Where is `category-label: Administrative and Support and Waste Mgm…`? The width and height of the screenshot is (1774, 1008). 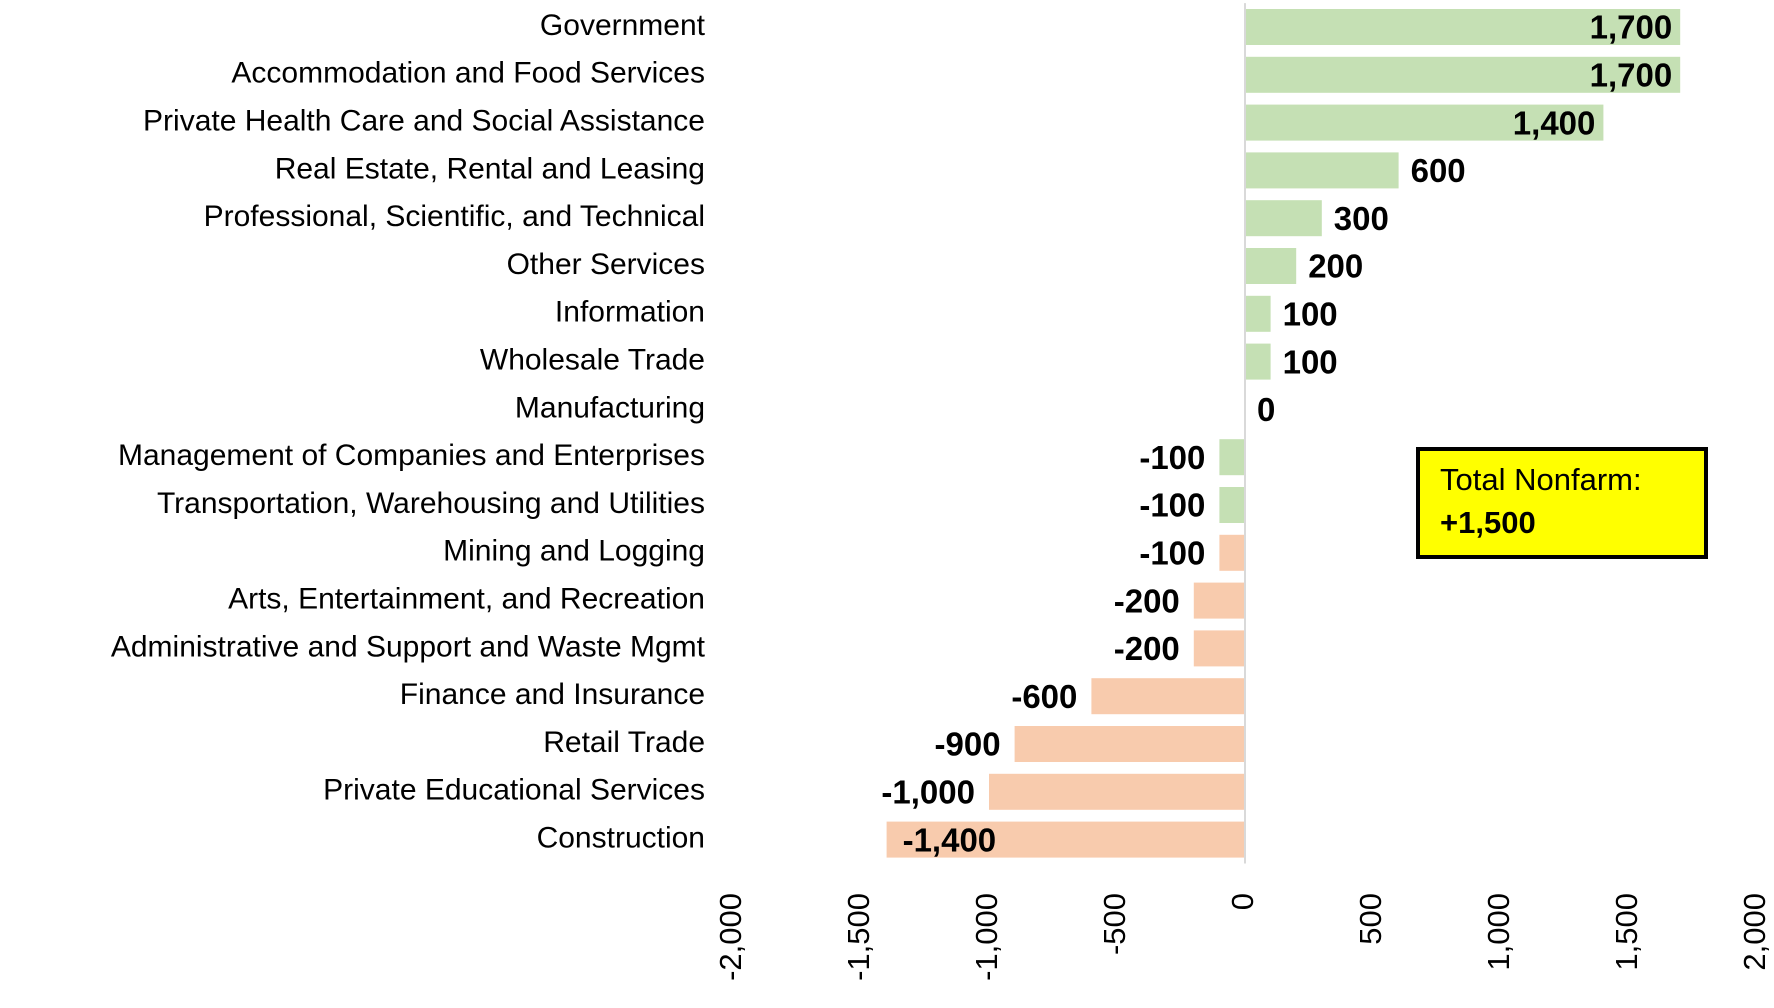 category-label: Administrative and Support and Waste Mgm… is located at coordinates (408, 646).